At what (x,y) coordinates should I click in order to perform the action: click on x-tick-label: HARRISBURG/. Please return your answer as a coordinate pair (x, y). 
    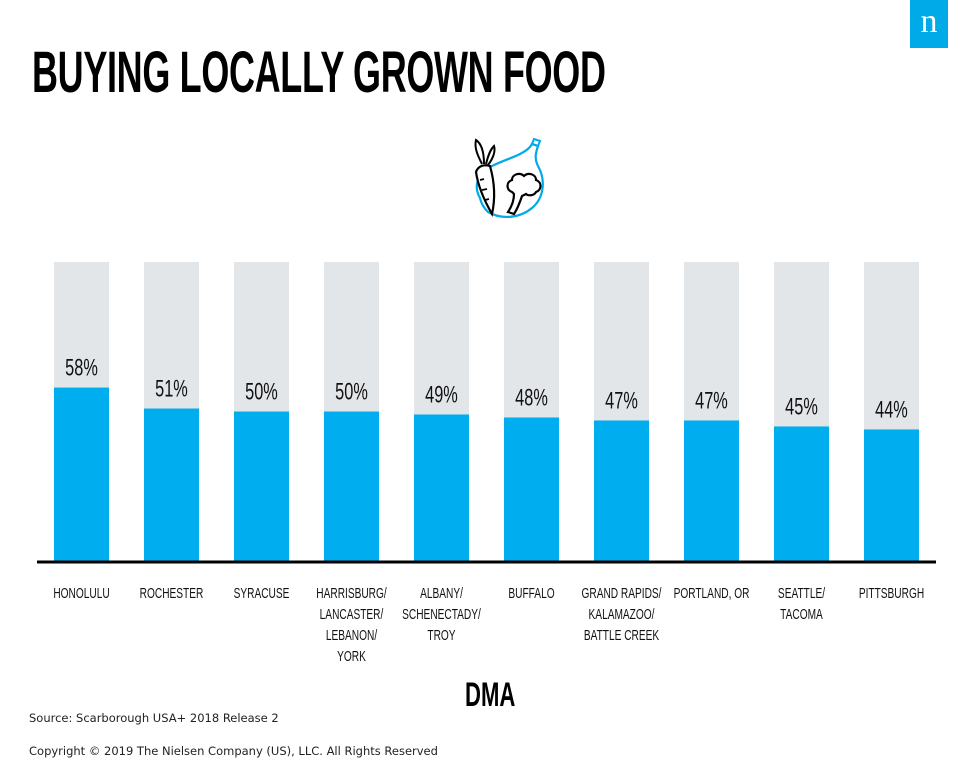
    Looking at the image, I should click on (351, 593).